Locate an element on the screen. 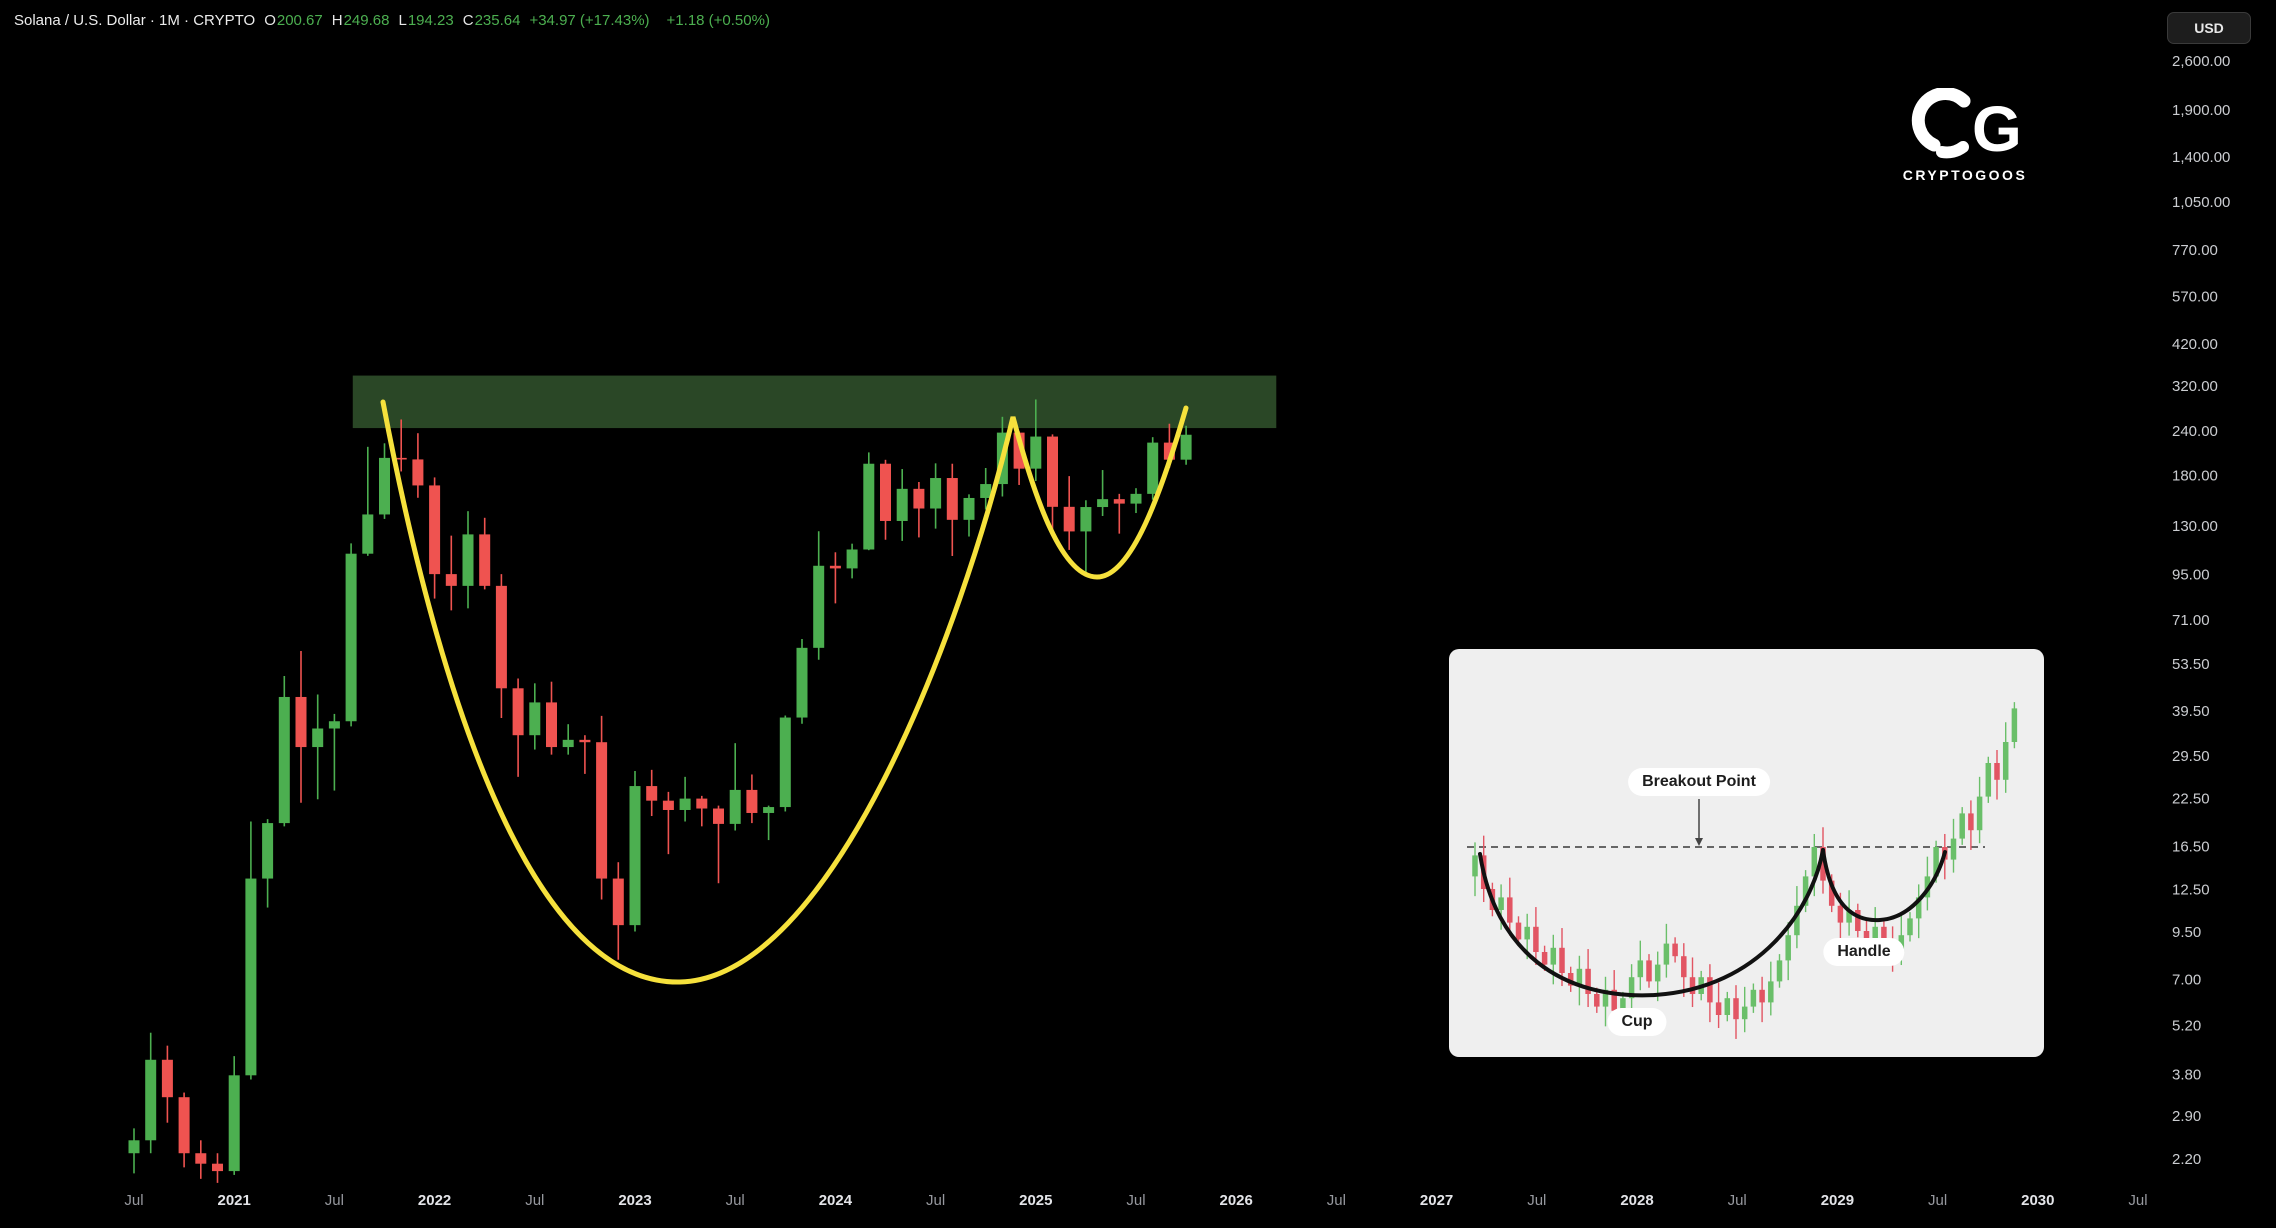 The width and height of the screenshot is (2276, 1228). svg-text: 1,050.00 is located at coordinates (2201, 202).